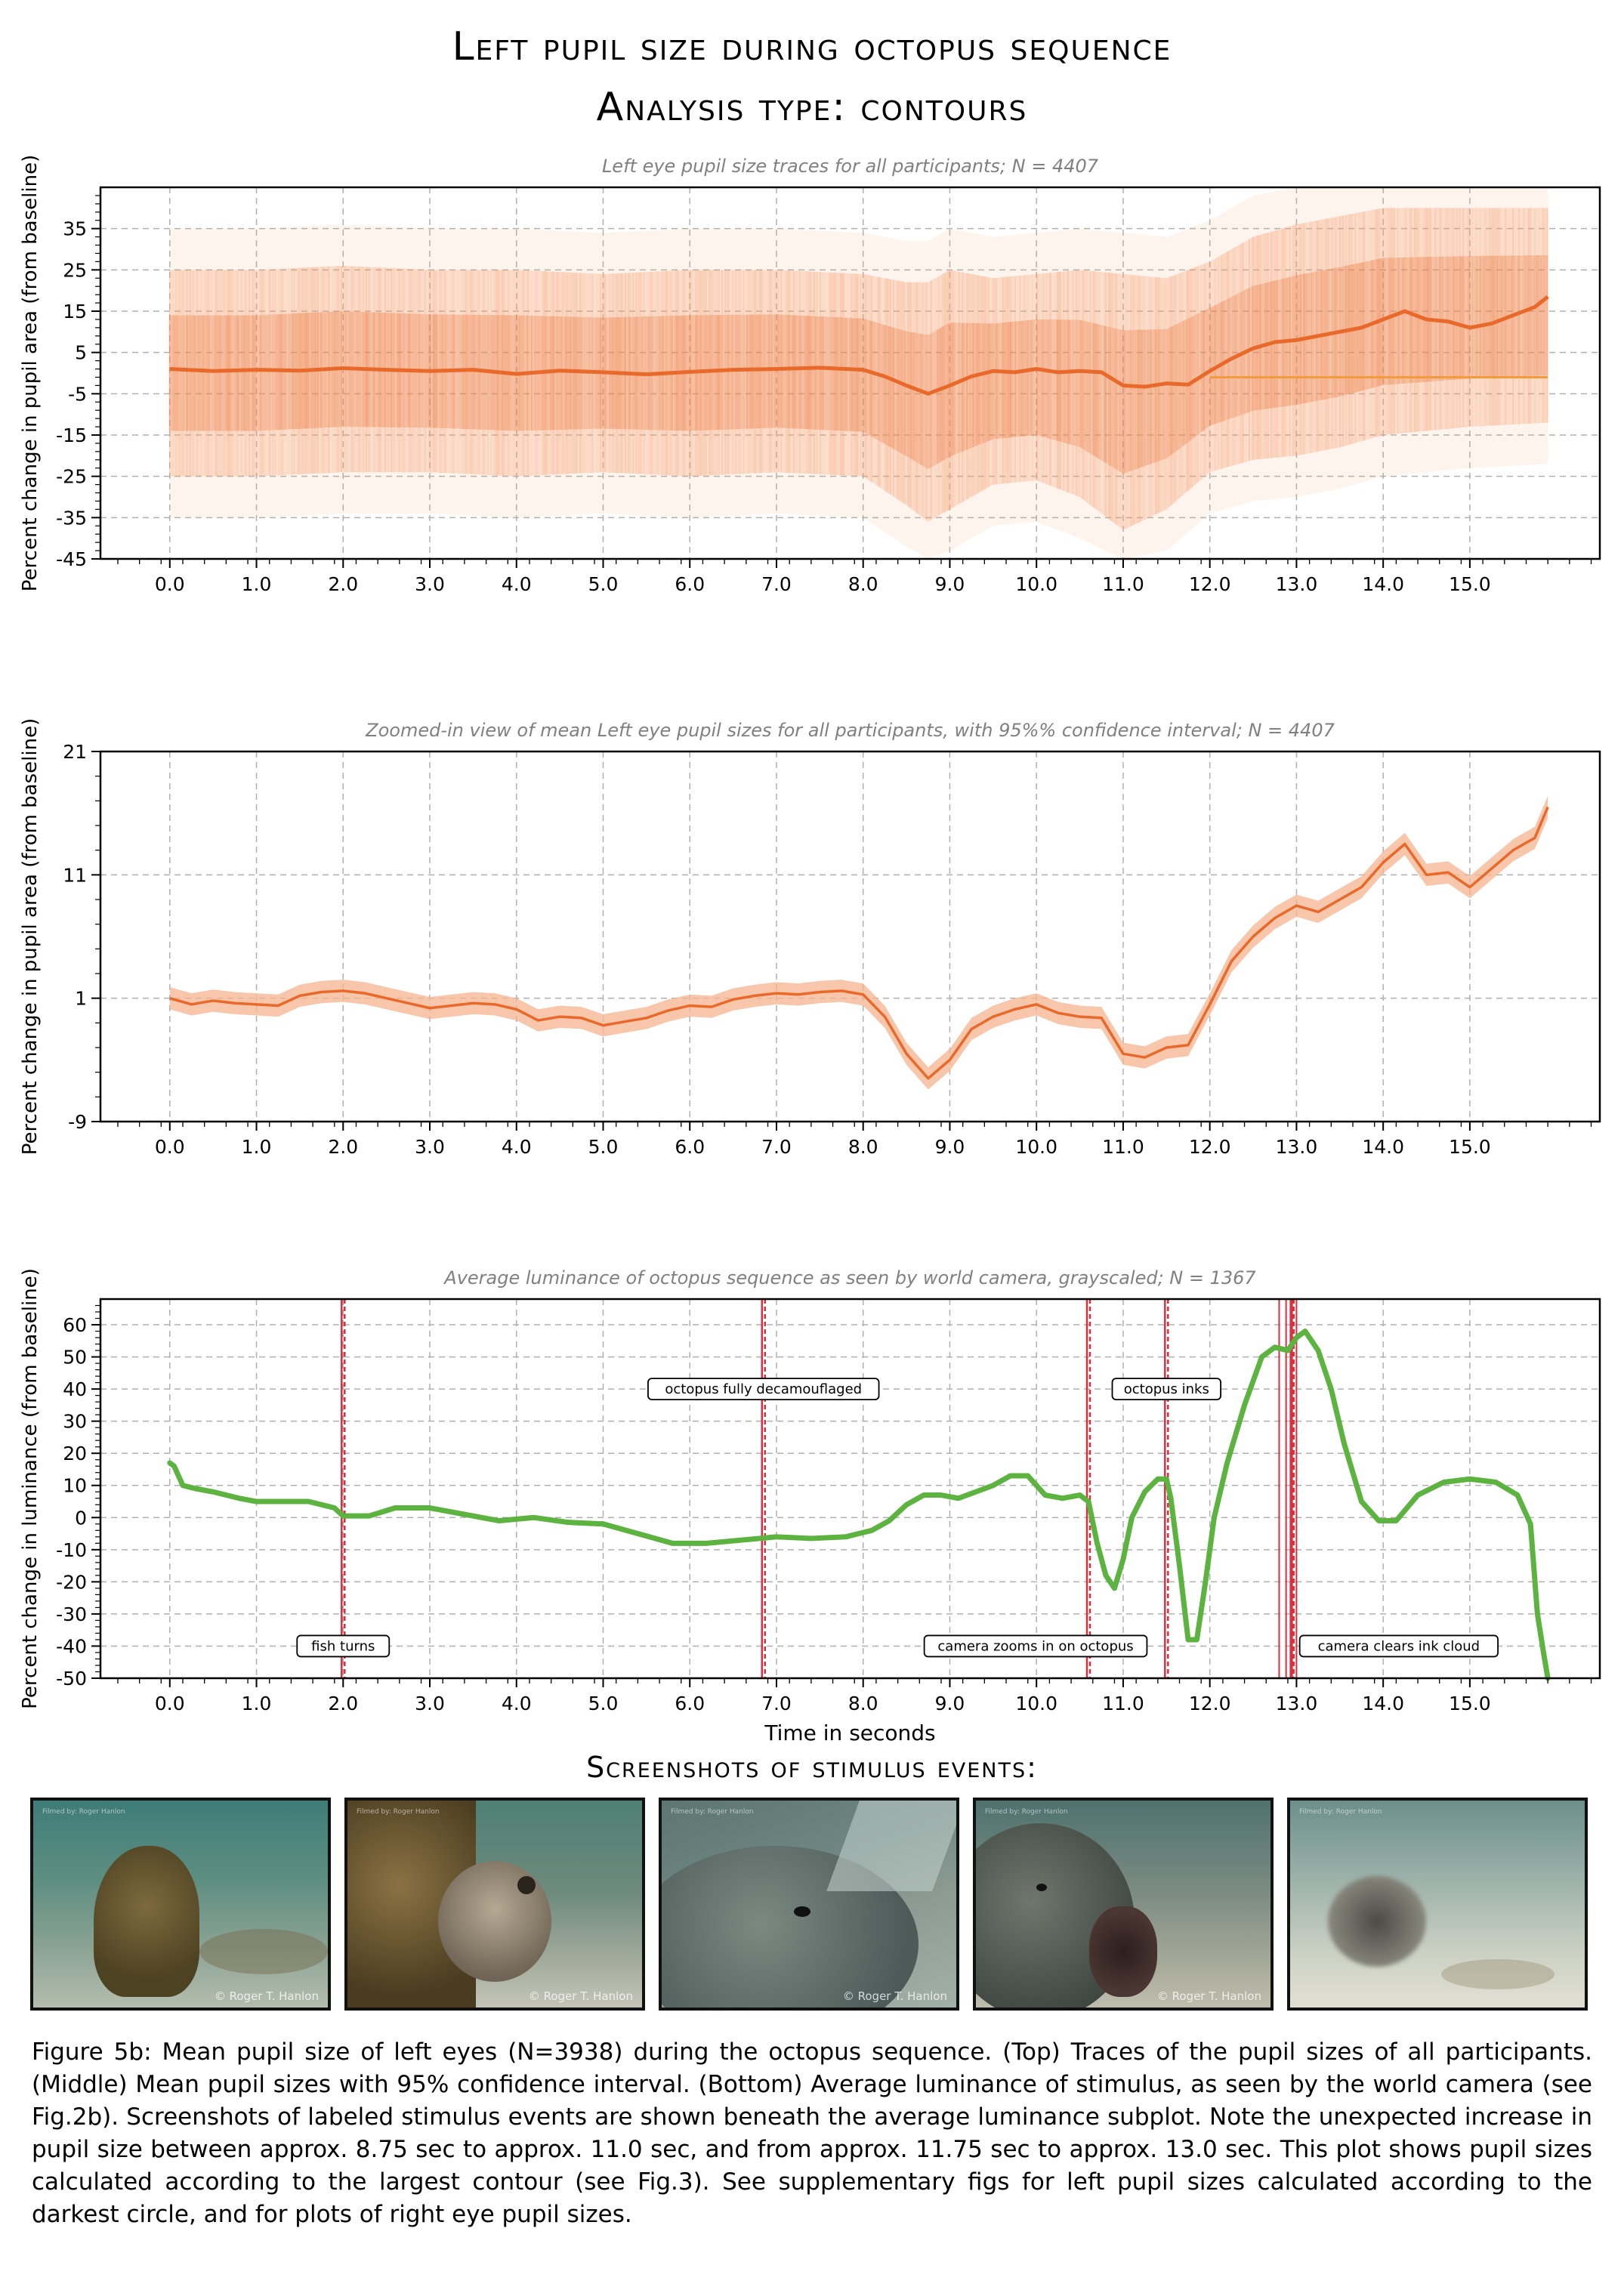 This screenshot has height=2293, width=1624. I want to click on confidence-band, so click(858, 942).